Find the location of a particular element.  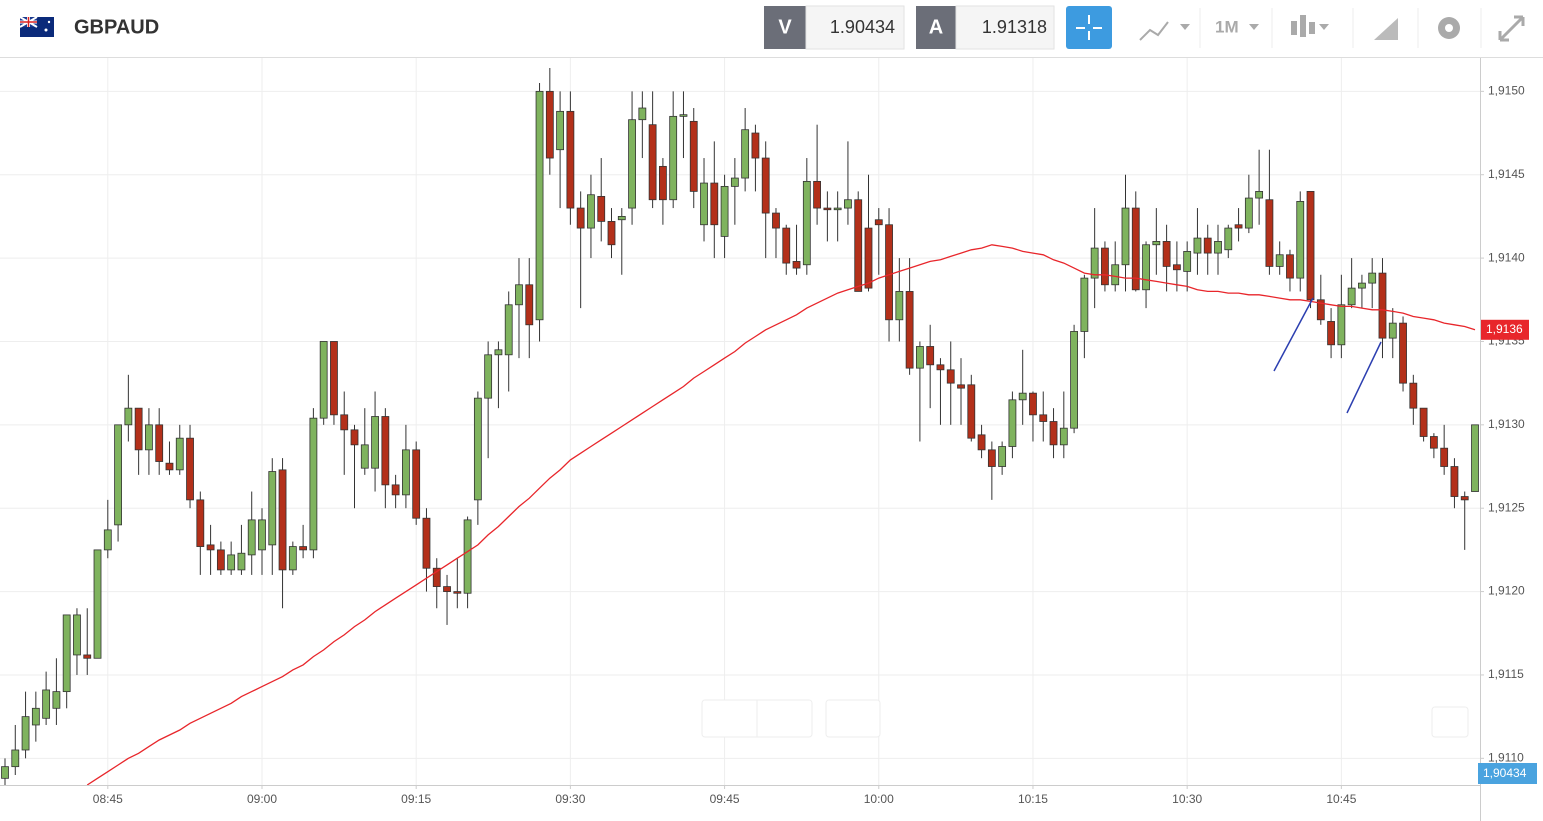

timeframe: 1M is located at coordinates (1227, 26).